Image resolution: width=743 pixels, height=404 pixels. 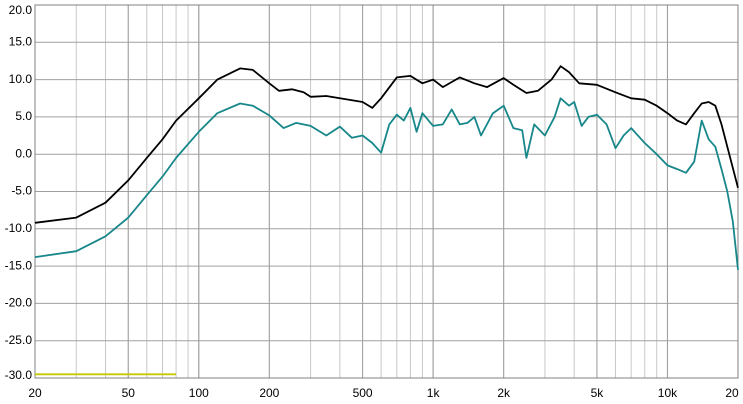 I want to click on x-tick-label: 200, so click(x=269, y=393).